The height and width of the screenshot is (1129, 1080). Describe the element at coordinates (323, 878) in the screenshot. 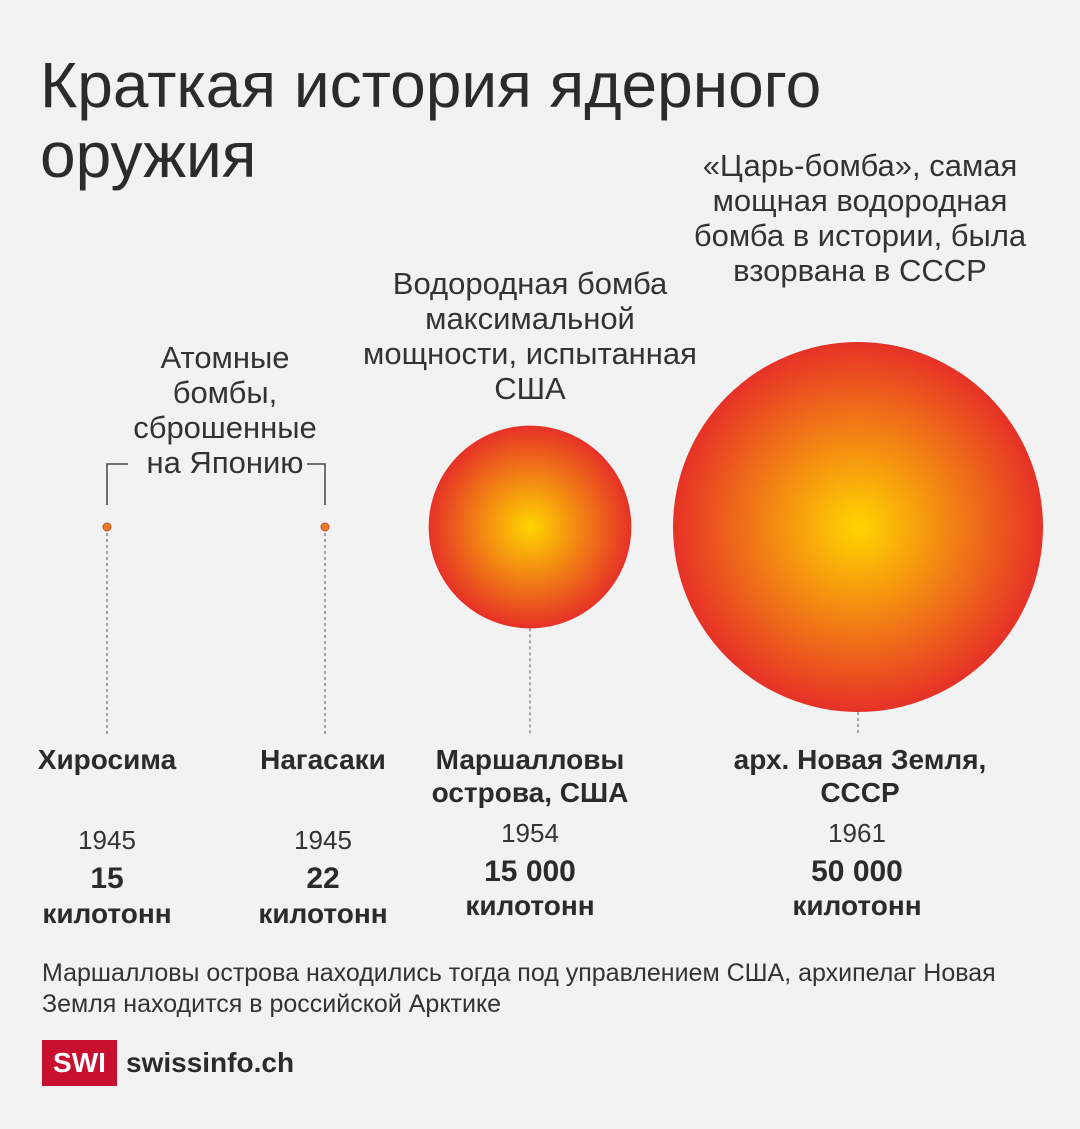

I see `yield-value: 22` at that location.